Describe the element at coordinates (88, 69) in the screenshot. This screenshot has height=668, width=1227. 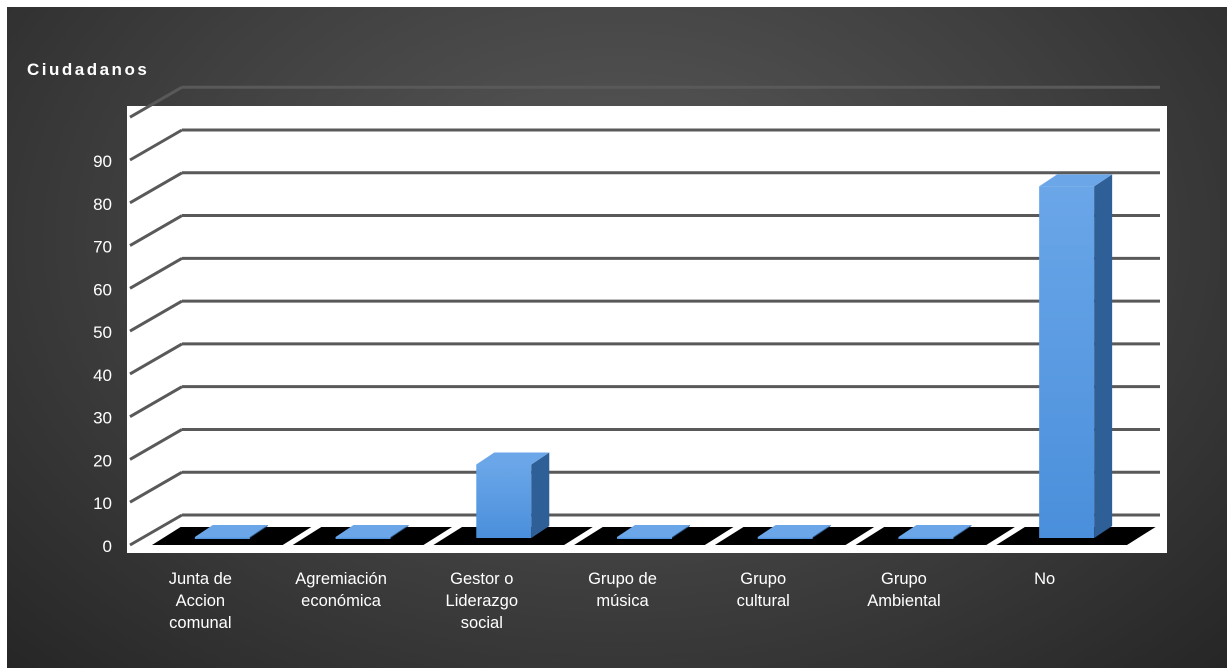
I see `chart-title: Ciudadanos` at that location.